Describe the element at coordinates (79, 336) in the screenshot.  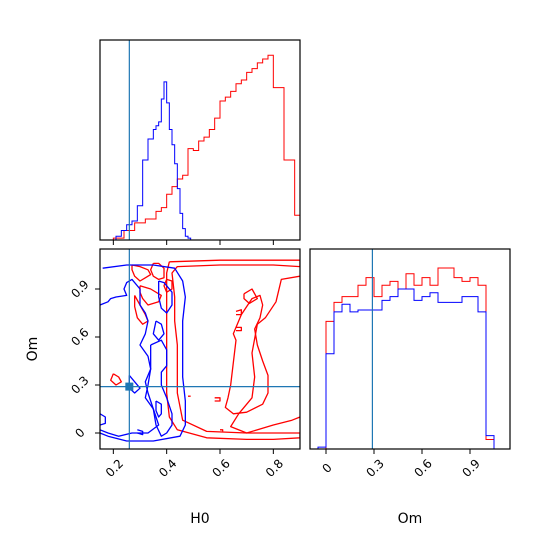
I see `y-tick-label: 0.6` at that location.